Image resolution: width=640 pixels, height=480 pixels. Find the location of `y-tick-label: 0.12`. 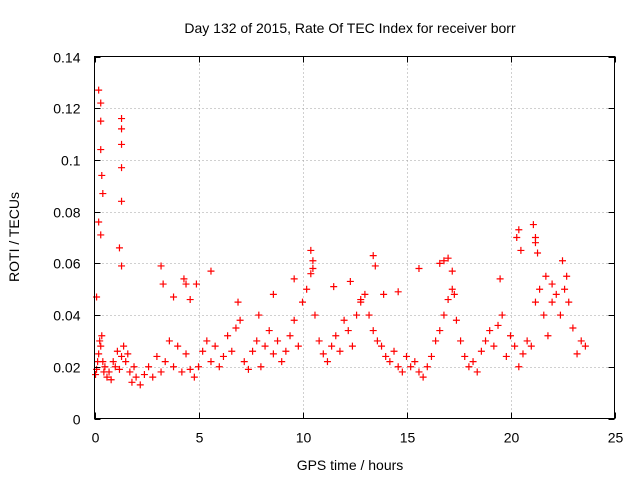

y-tick-label: 0.12 is located at coordinates (66, 109).